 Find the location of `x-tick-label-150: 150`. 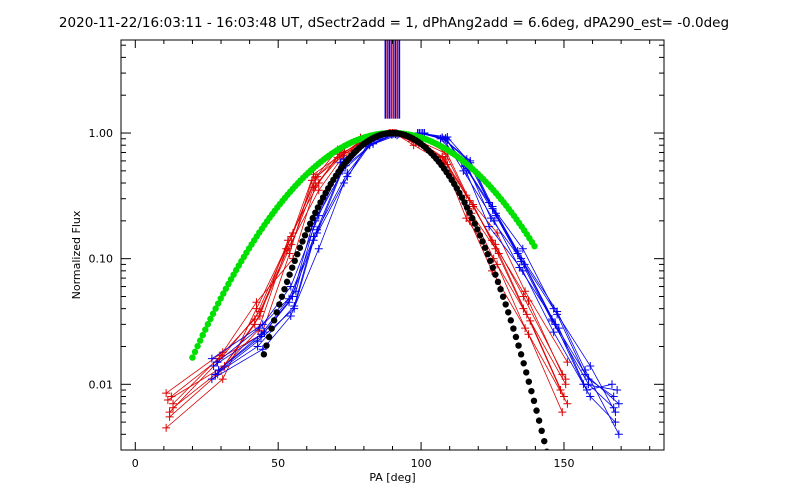

x-tick-label-150: 150 is located at coordinates (563, 463).